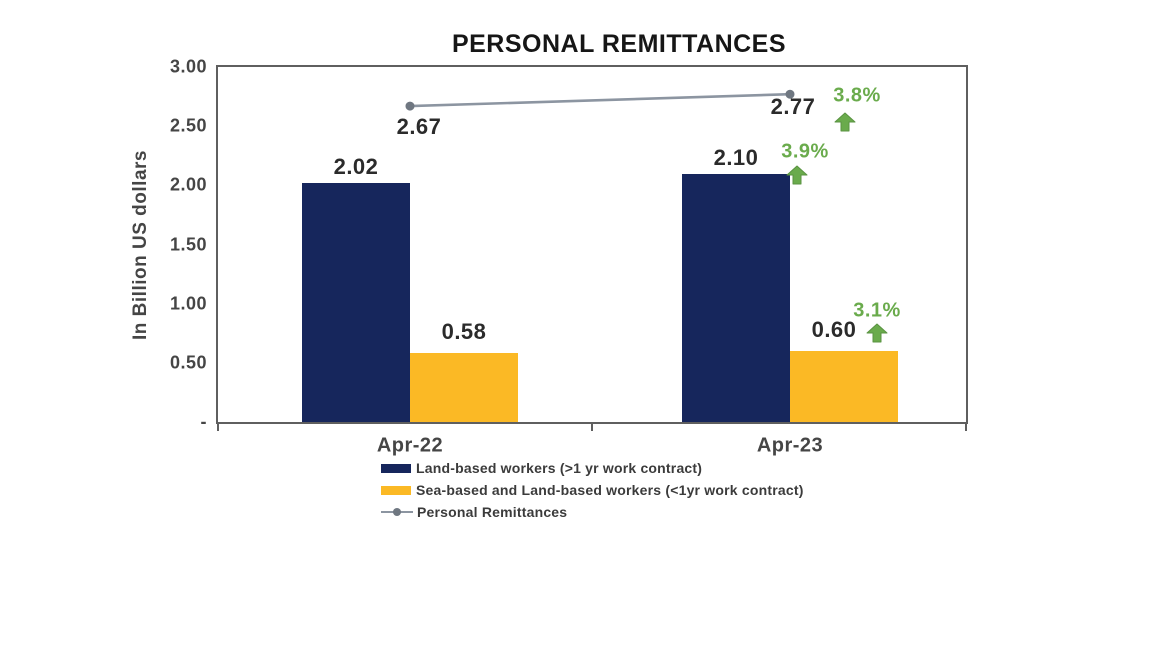  Describe the element at coordinates (188, 244) in the screenshot. I see `y-tick-label: 1.50` at that location.